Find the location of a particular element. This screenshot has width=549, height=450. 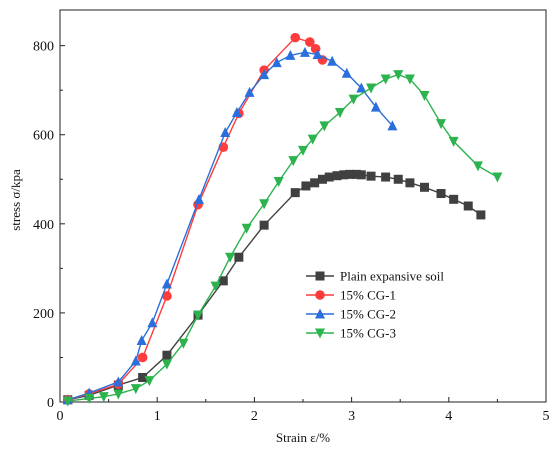

legend-item: 15% CG-2 is located at coordinates (351, 314).